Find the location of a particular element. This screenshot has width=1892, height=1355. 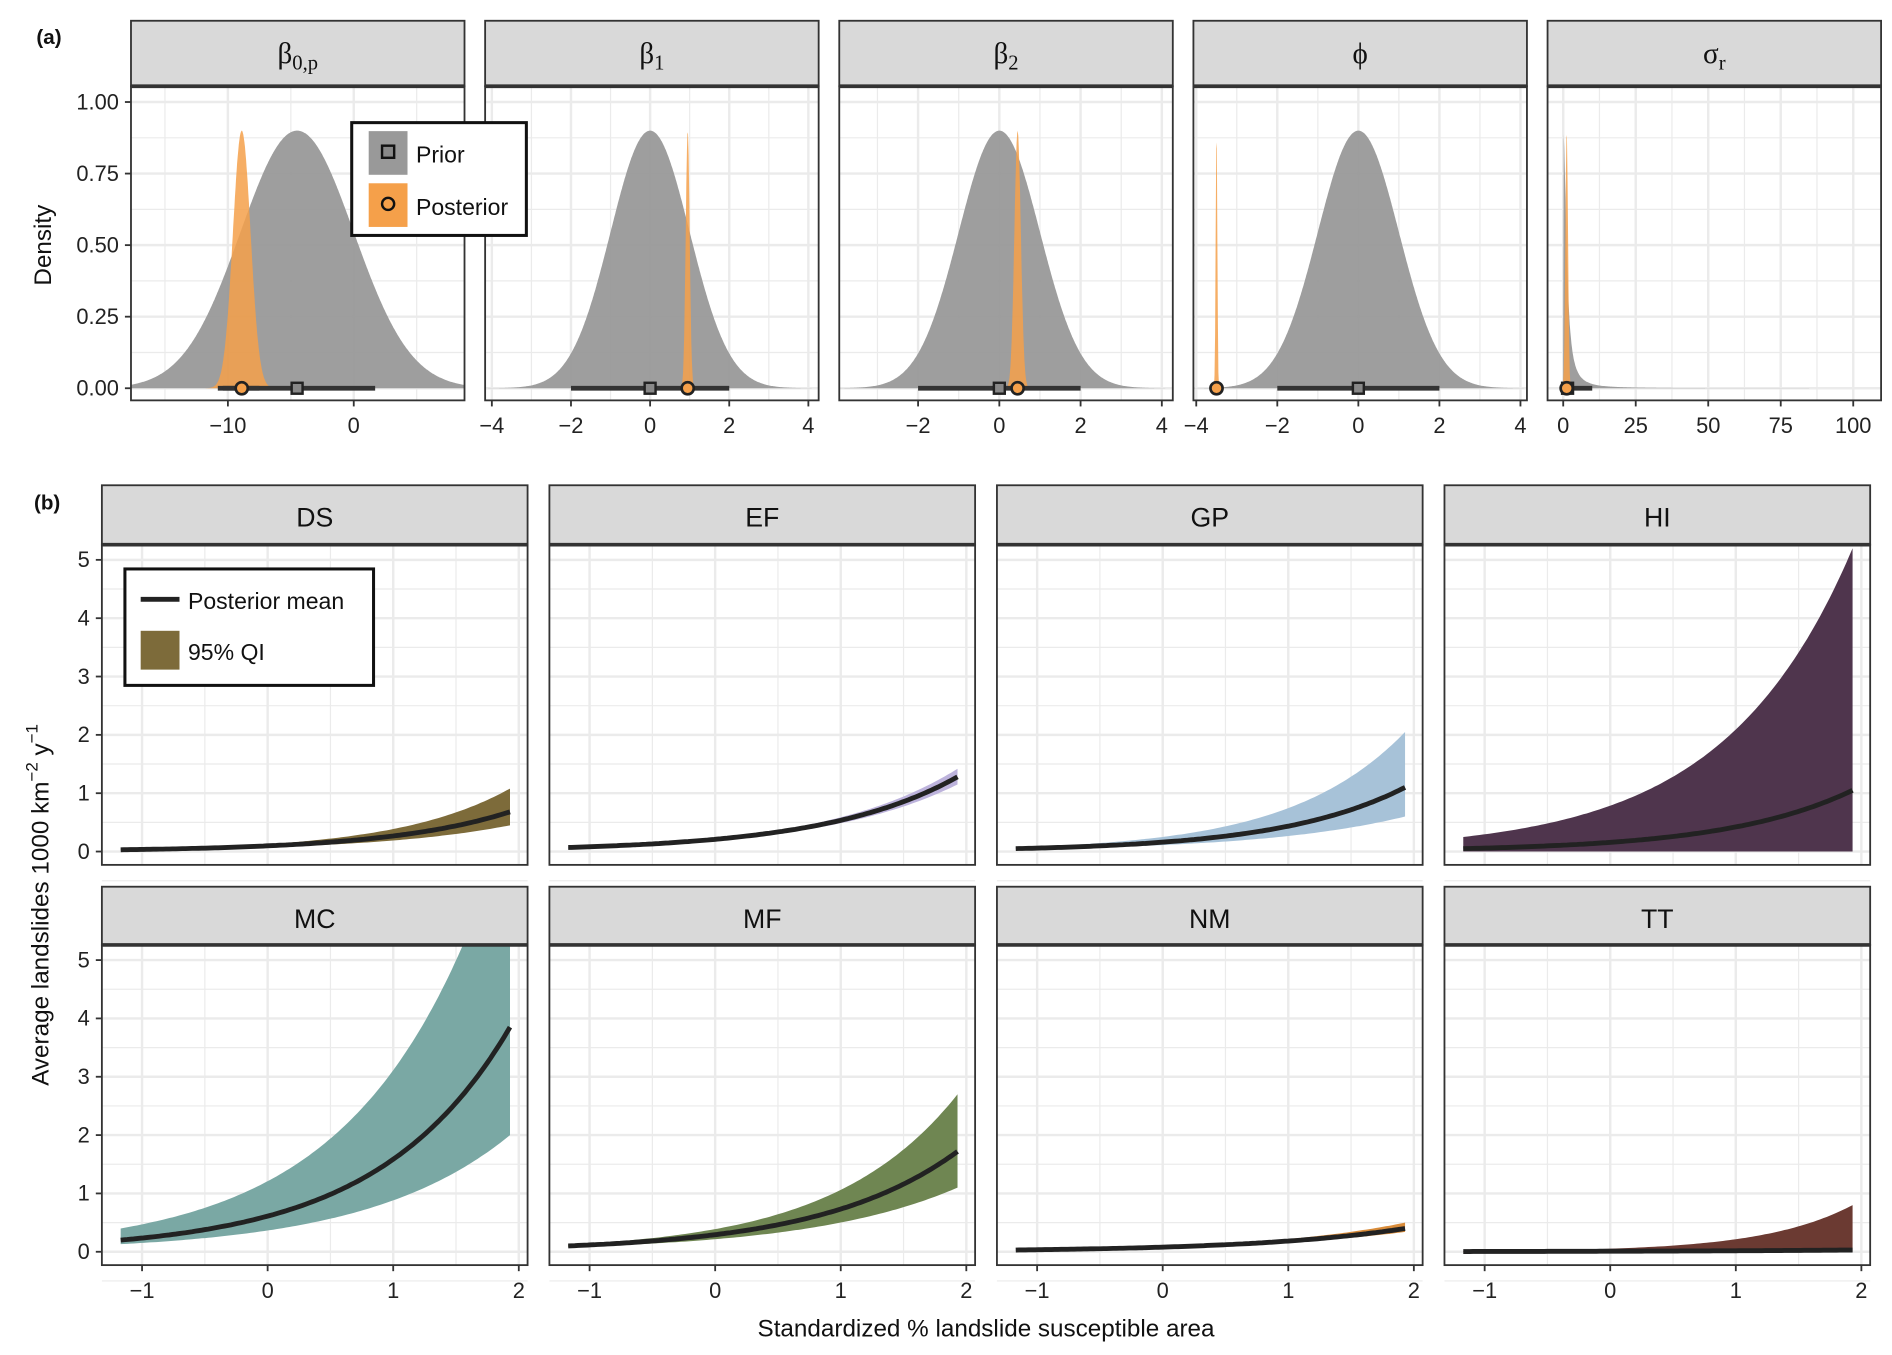

x-tick-label: 50 is located at coordinates (1708, 425).